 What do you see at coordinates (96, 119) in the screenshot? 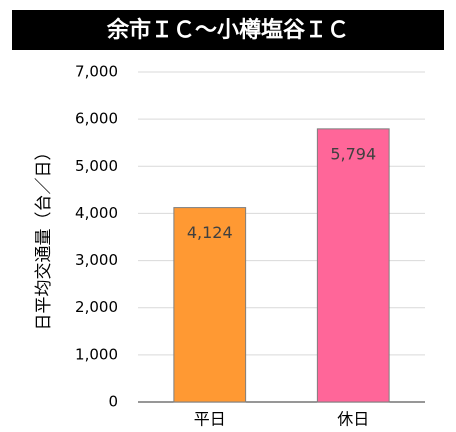
I see `y-tick-label: 6,000` at bounding box center [96, 119].